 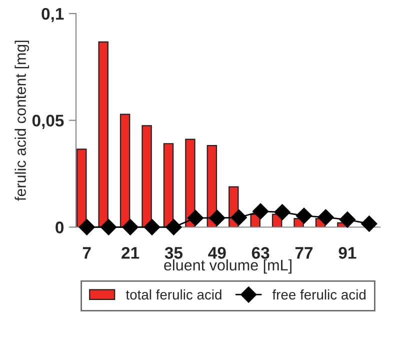 What do you see at coordinates (53, 15) in the screenshot?
I see `y-tick-label: 0,1` at bounding box center [53, 15].